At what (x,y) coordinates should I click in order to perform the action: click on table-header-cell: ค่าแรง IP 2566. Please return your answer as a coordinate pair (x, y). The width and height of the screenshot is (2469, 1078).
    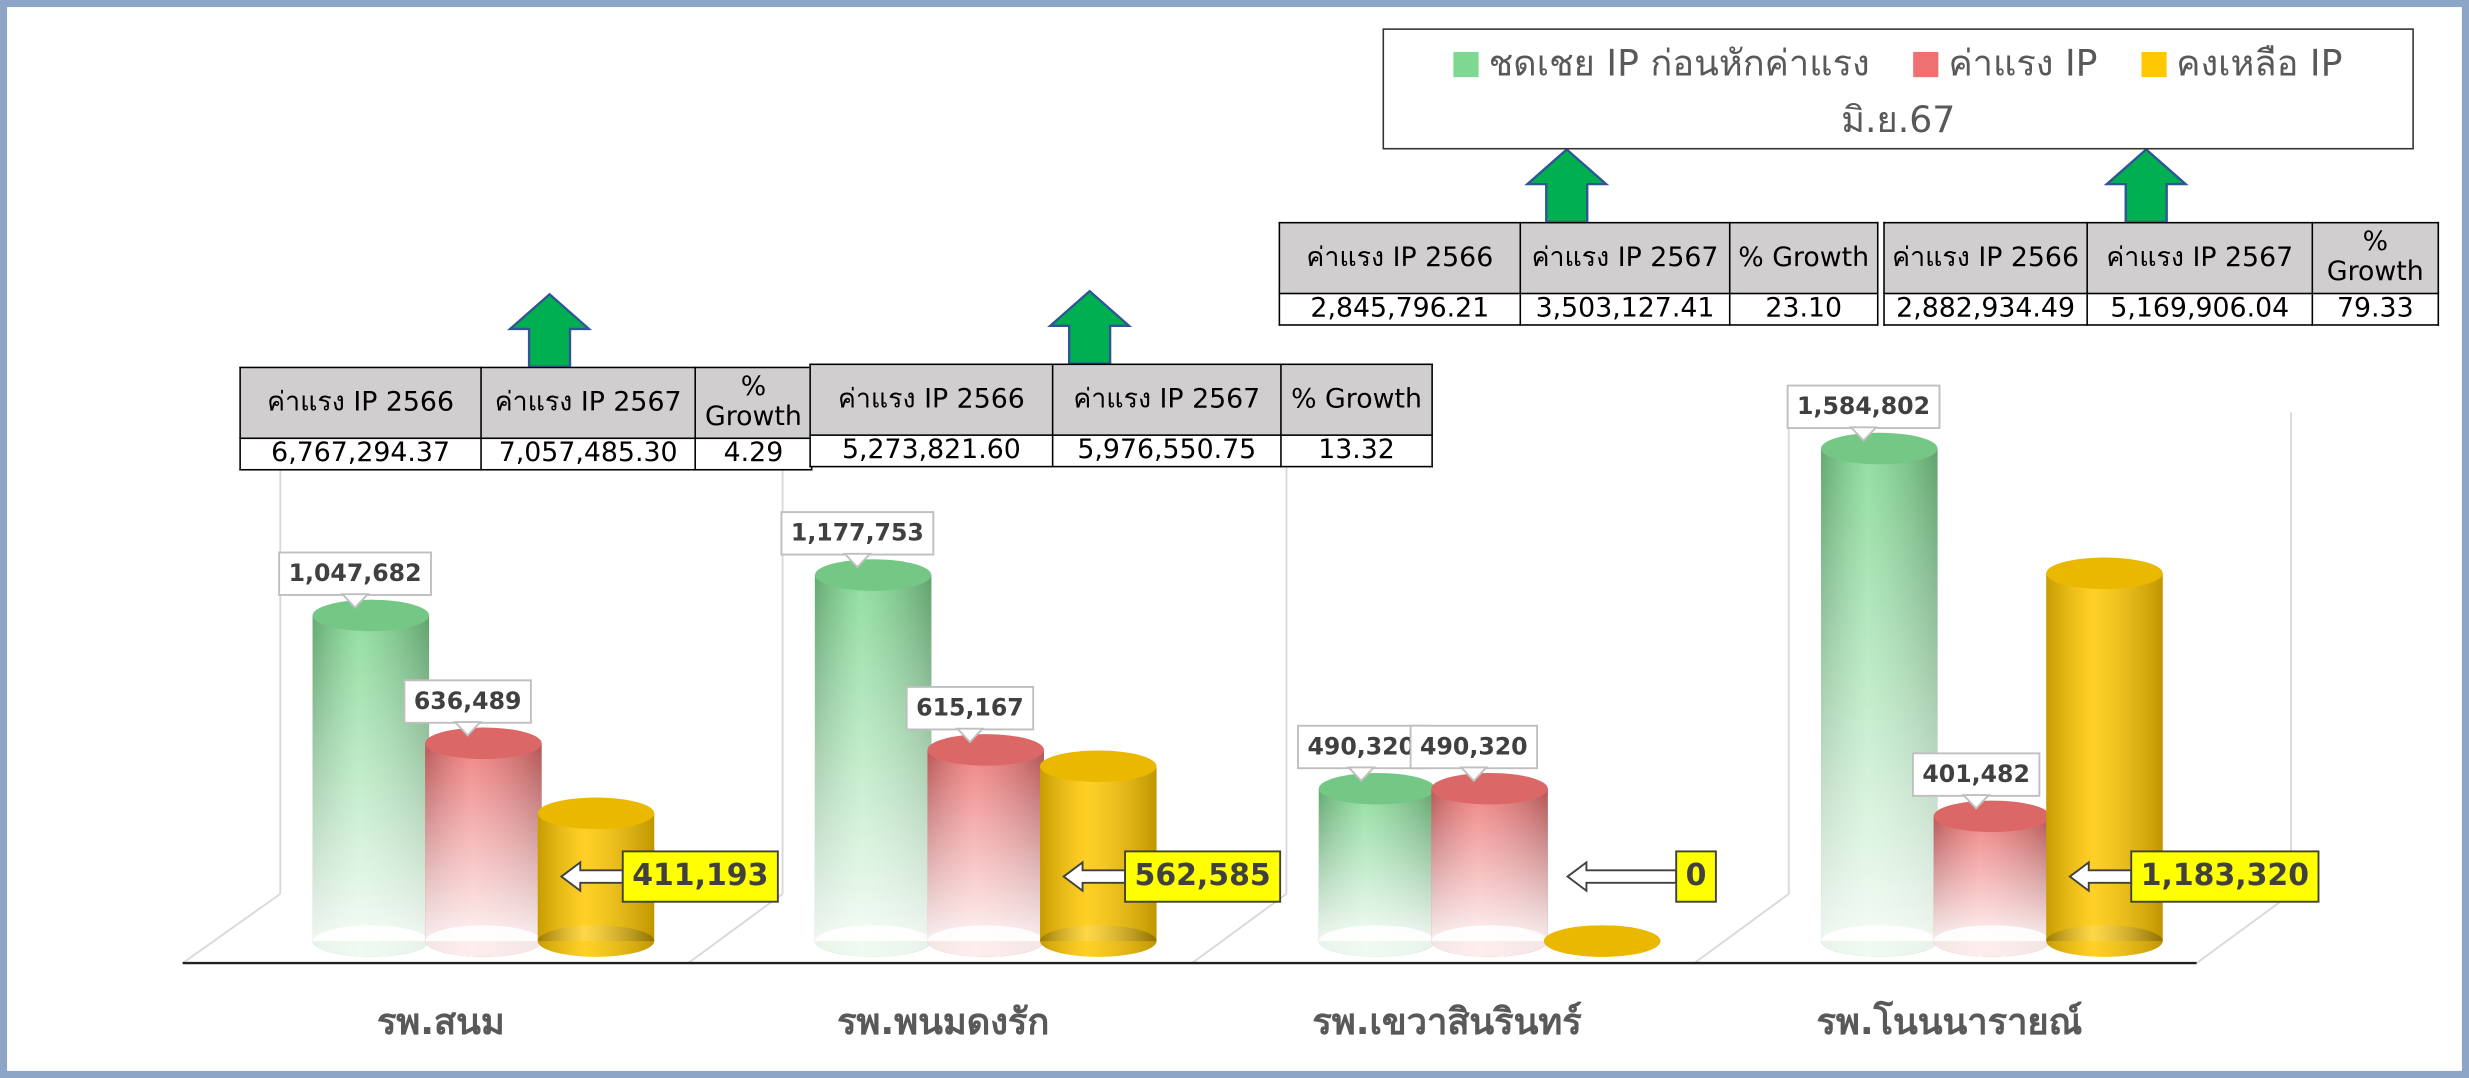
    Looking at the image, I should click on (1985, 258).